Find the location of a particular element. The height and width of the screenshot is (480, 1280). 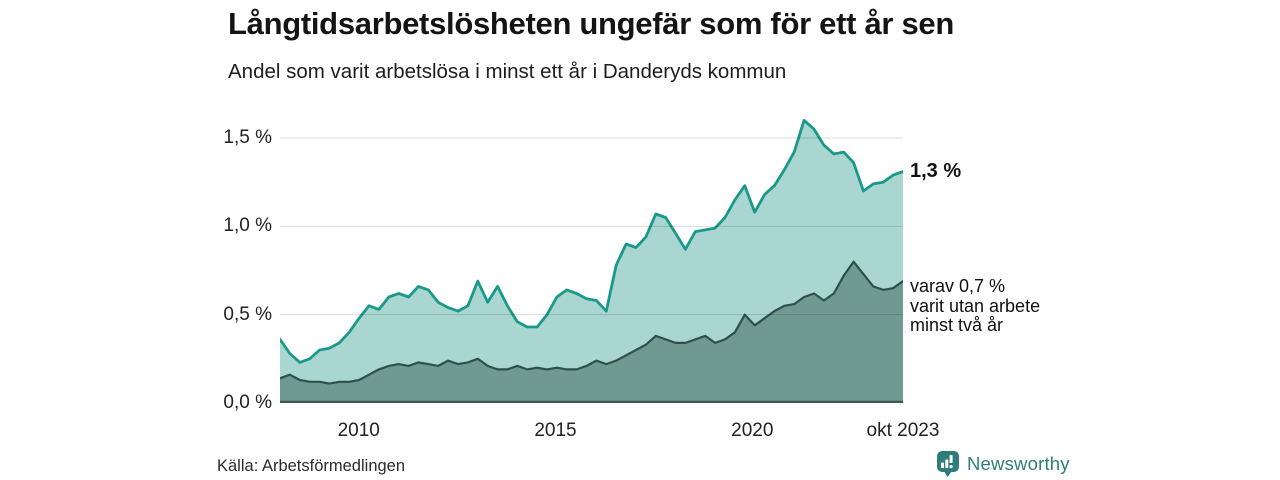

source-note: Källa: Arbetsförmedlingen is located at coordinates (311, 466).